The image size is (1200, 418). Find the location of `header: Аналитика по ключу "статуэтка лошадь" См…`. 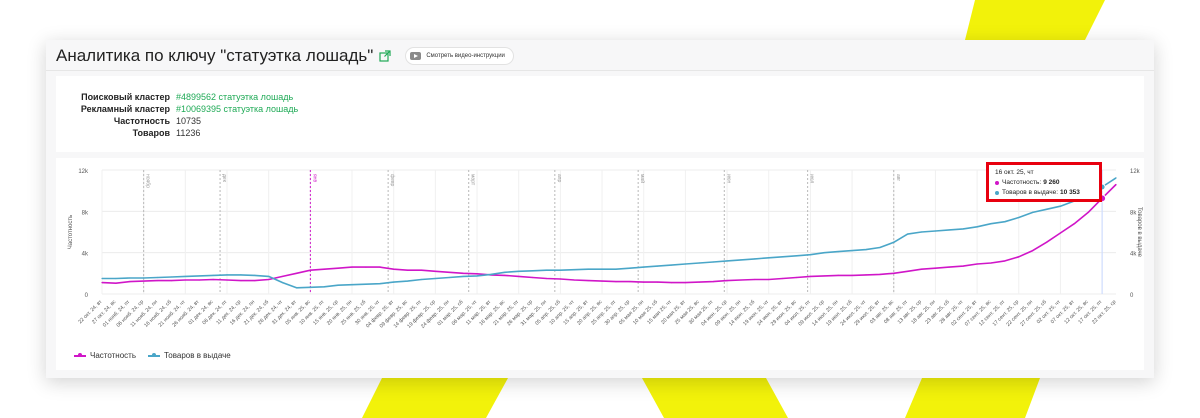

header: Аналитика по ключу "статуэтка лошадь" См… is located at coordinates (285, 56).